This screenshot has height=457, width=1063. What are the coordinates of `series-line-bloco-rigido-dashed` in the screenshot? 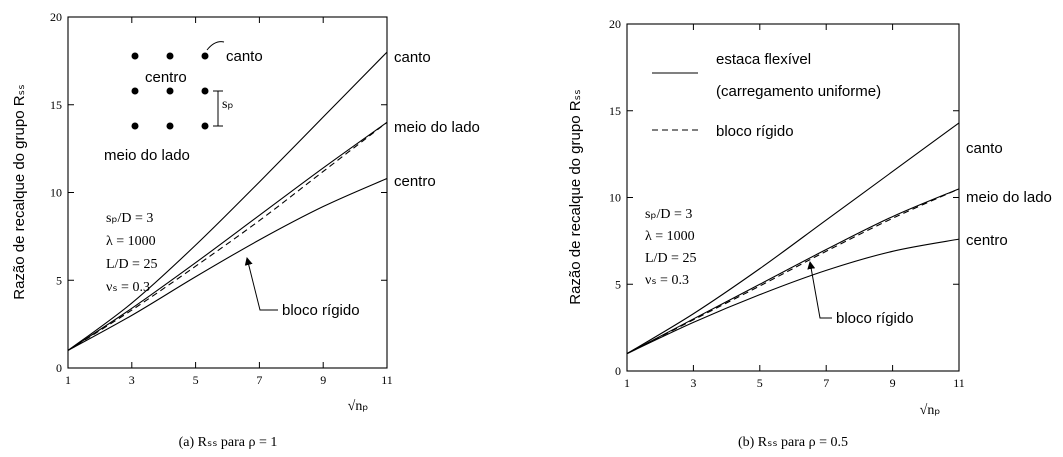 It's located at (793, 271).